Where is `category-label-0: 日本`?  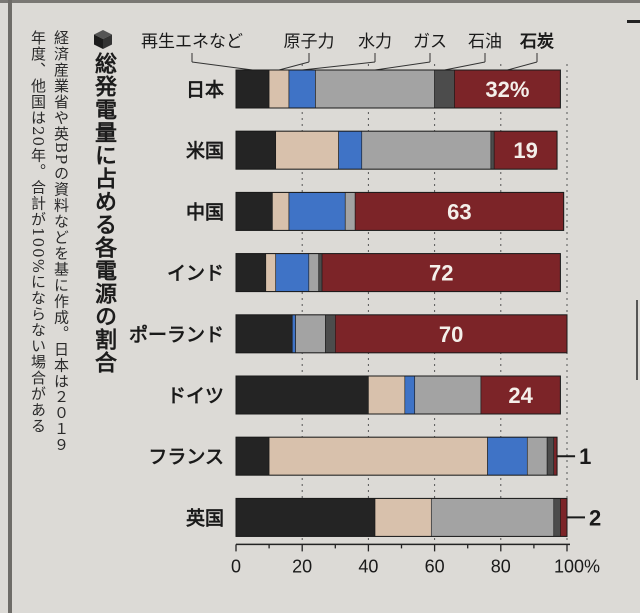 category-label-0: 日本 is located at coordinates (205, 89).